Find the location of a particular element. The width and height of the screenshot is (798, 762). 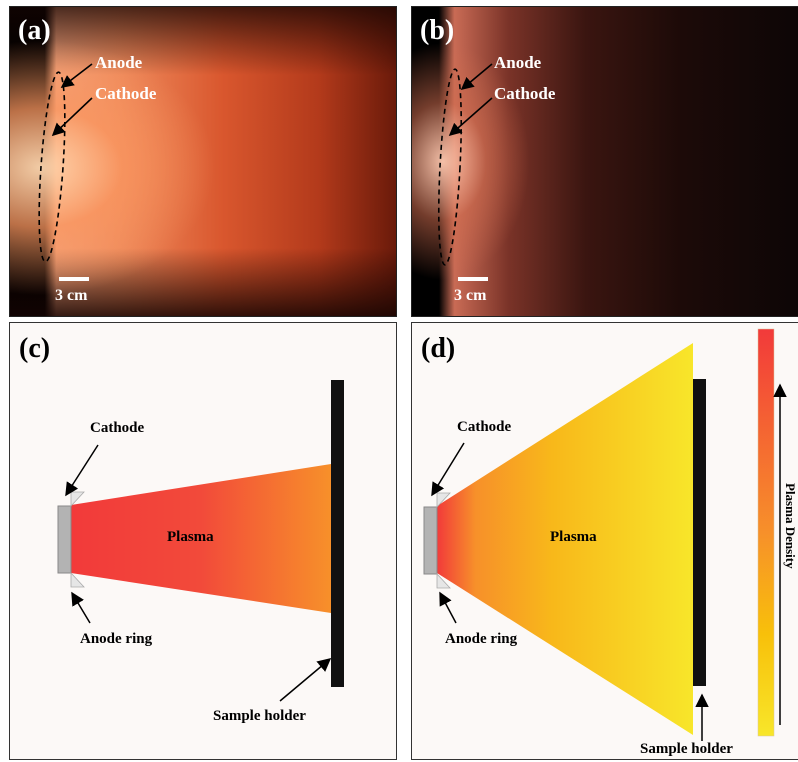

plasma-plume is located at coordinates (201, 538).